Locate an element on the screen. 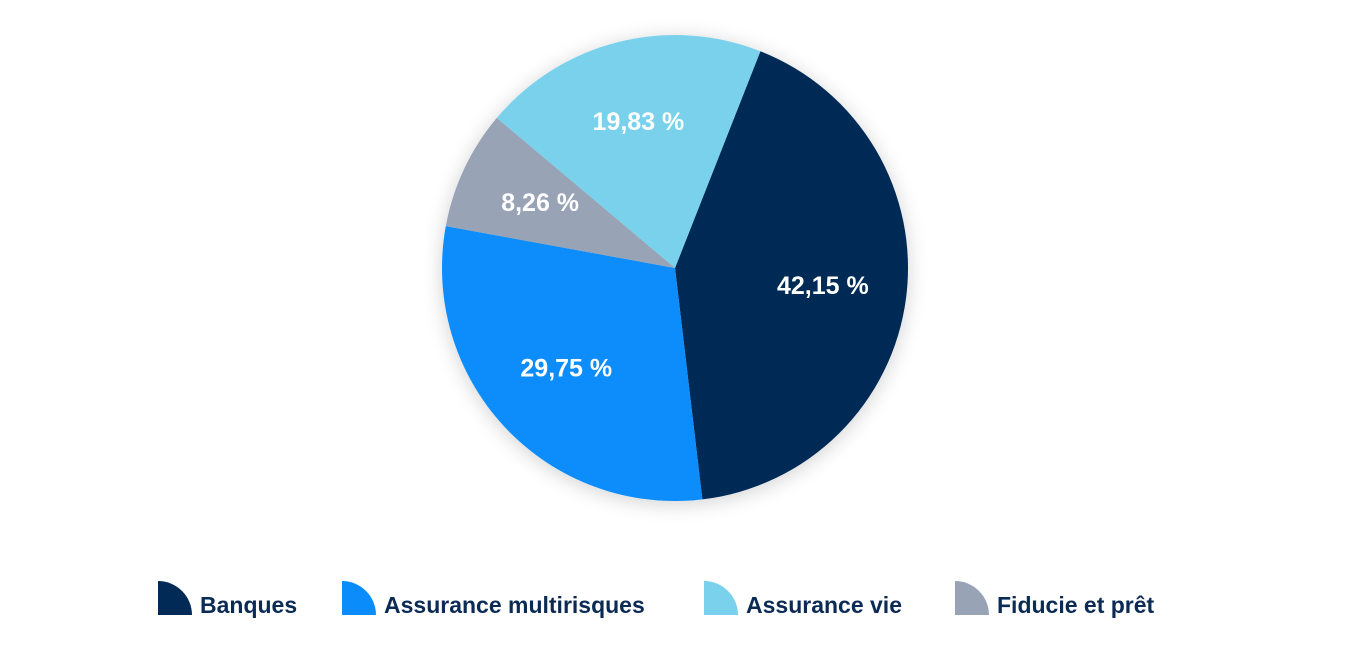 The height and width of the screenshot is (645, 1345). legend-label-assurance-multirisques: Assurance multirisques is located at coordinates (514, 605).